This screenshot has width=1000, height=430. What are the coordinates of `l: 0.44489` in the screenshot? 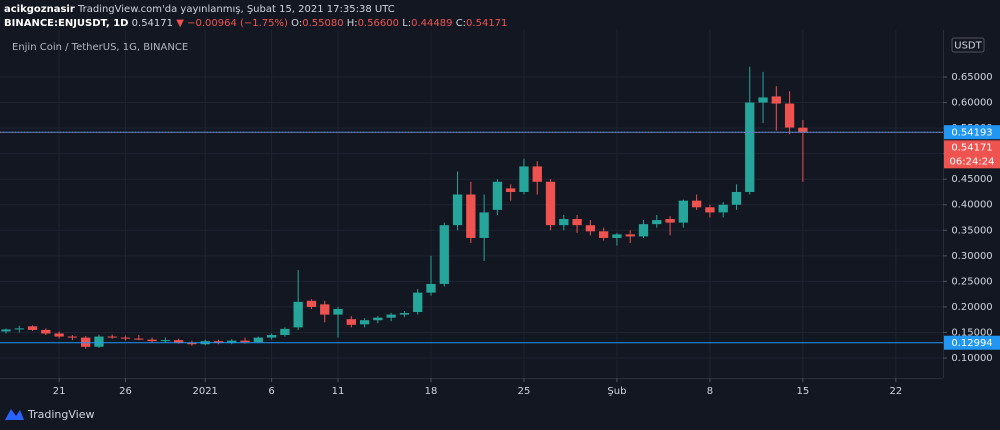 It's located at (431, 23).